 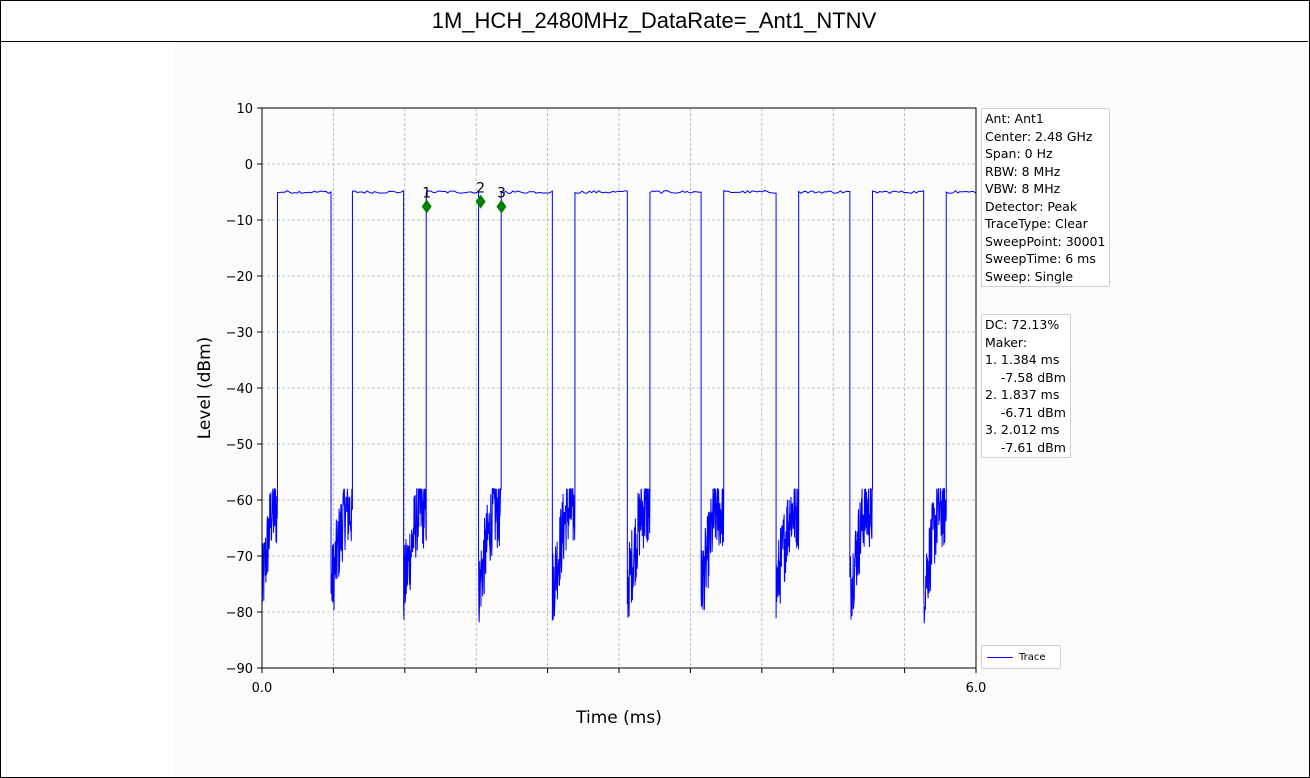 I want to click on legend-line-icon, so click(x=1000, y=657).